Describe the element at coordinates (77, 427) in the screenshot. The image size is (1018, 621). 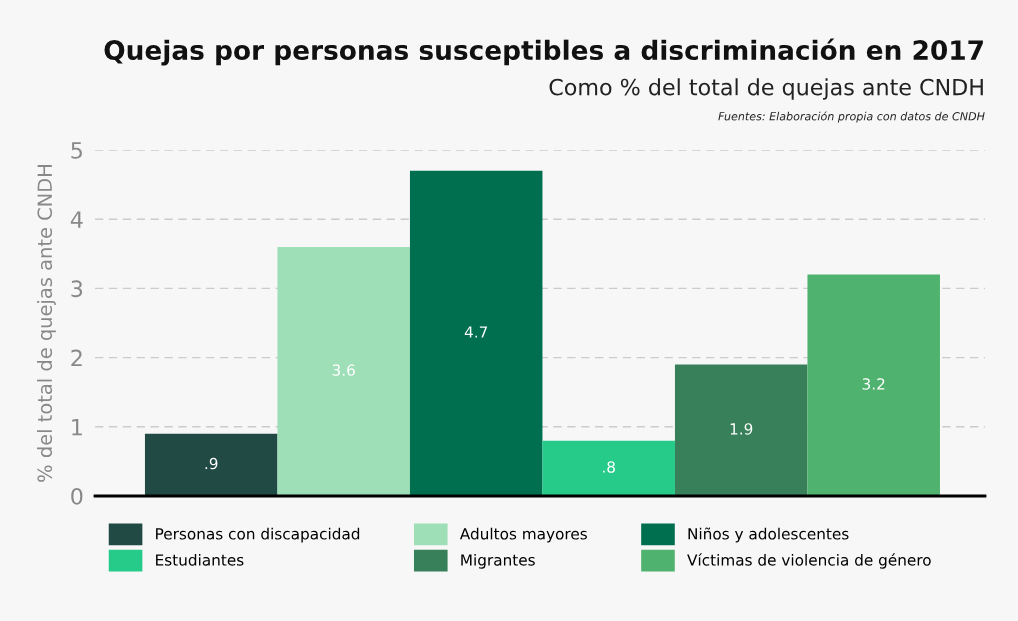
I see `y-tick-label: 1` at that location.